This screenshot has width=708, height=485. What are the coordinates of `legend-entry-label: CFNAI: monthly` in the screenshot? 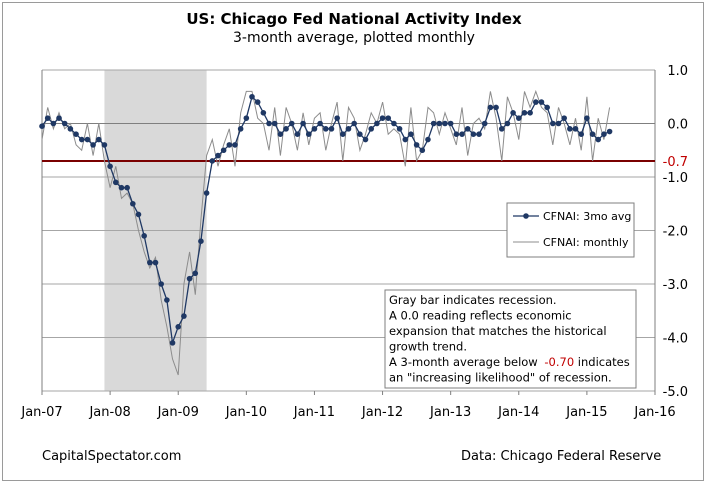 It's located at (586, 242).